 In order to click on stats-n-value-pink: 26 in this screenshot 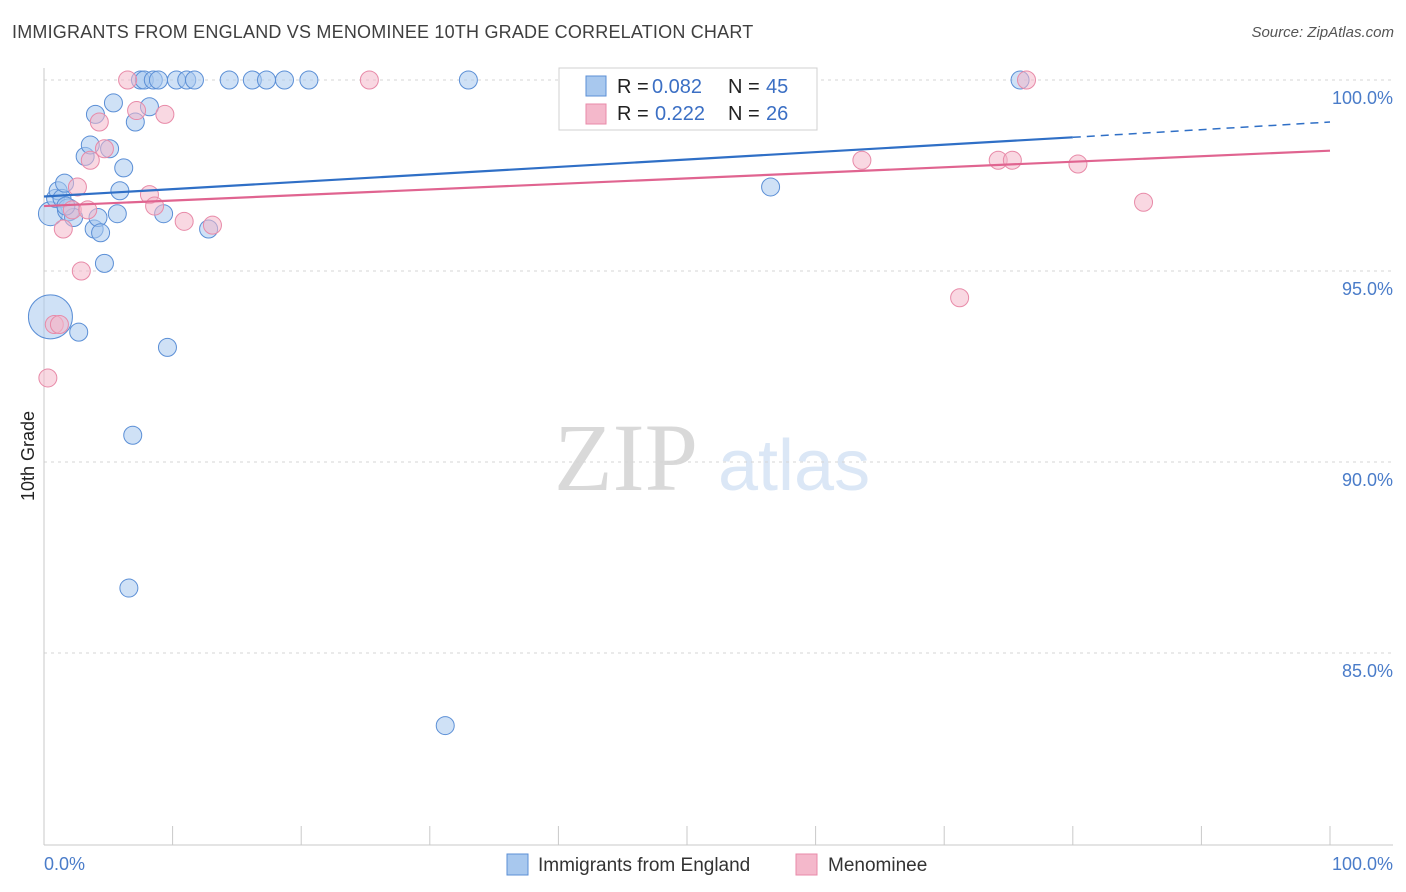, I will do `click(777, 114)`.